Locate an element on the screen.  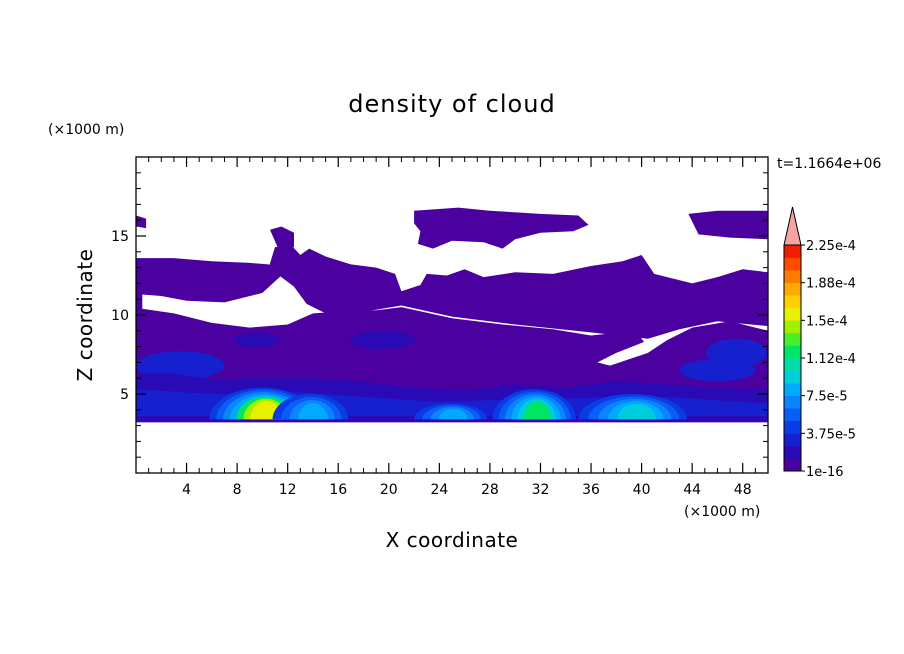
cloud-tuft-left is located at coordinates (282, 237).